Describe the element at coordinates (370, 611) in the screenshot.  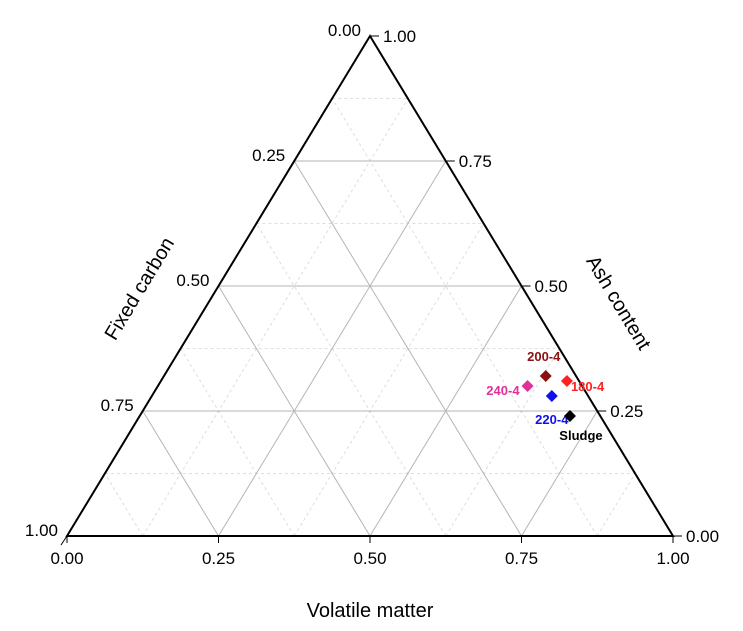
I see `axis-title-volatile-matter: Volatile matter` at that location.